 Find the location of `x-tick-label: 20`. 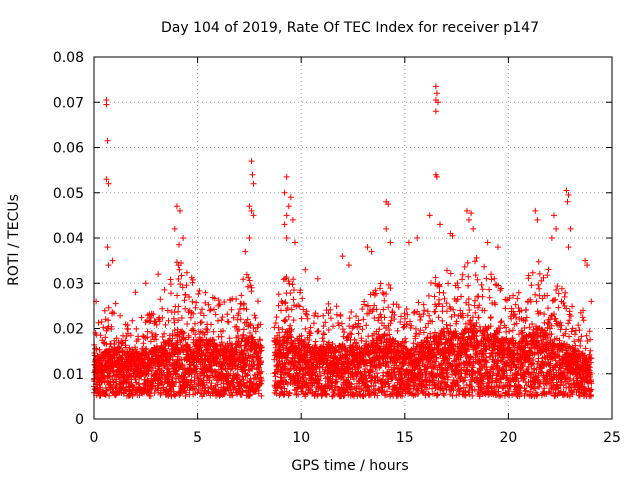

x-tick-label: 20 is located at coordinates (508, 438).